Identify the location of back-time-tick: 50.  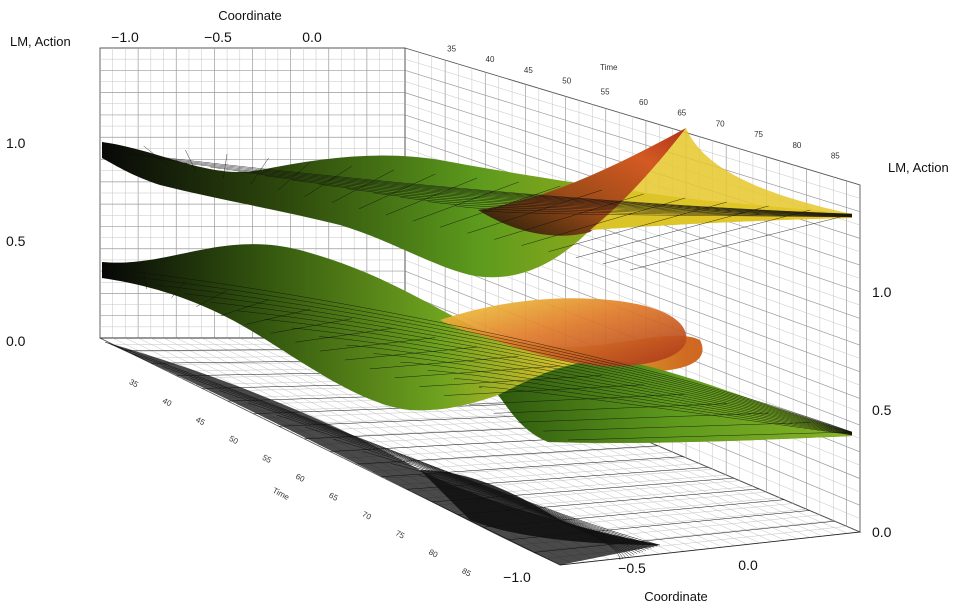
(566, 81).